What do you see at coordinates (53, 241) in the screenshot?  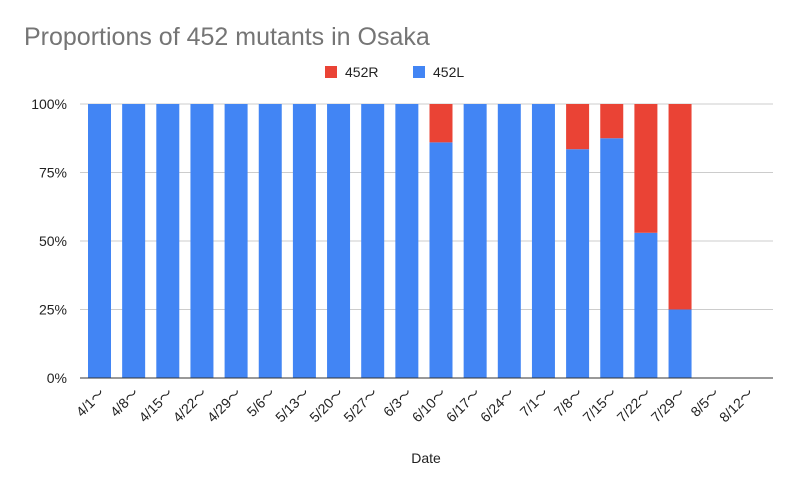 I see `y-tick-label: 50%` at bounding box center [53, 241].